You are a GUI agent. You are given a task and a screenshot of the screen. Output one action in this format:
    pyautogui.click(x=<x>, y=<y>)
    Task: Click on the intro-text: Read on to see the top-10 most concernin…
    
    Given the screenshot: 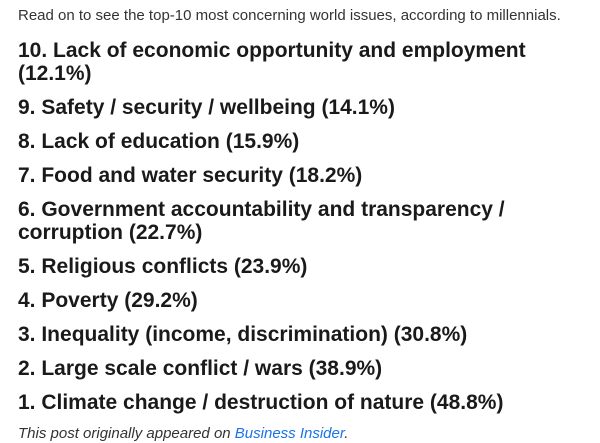 What is the action you would take?
    pyautogui.click(x=289, y=15)
    